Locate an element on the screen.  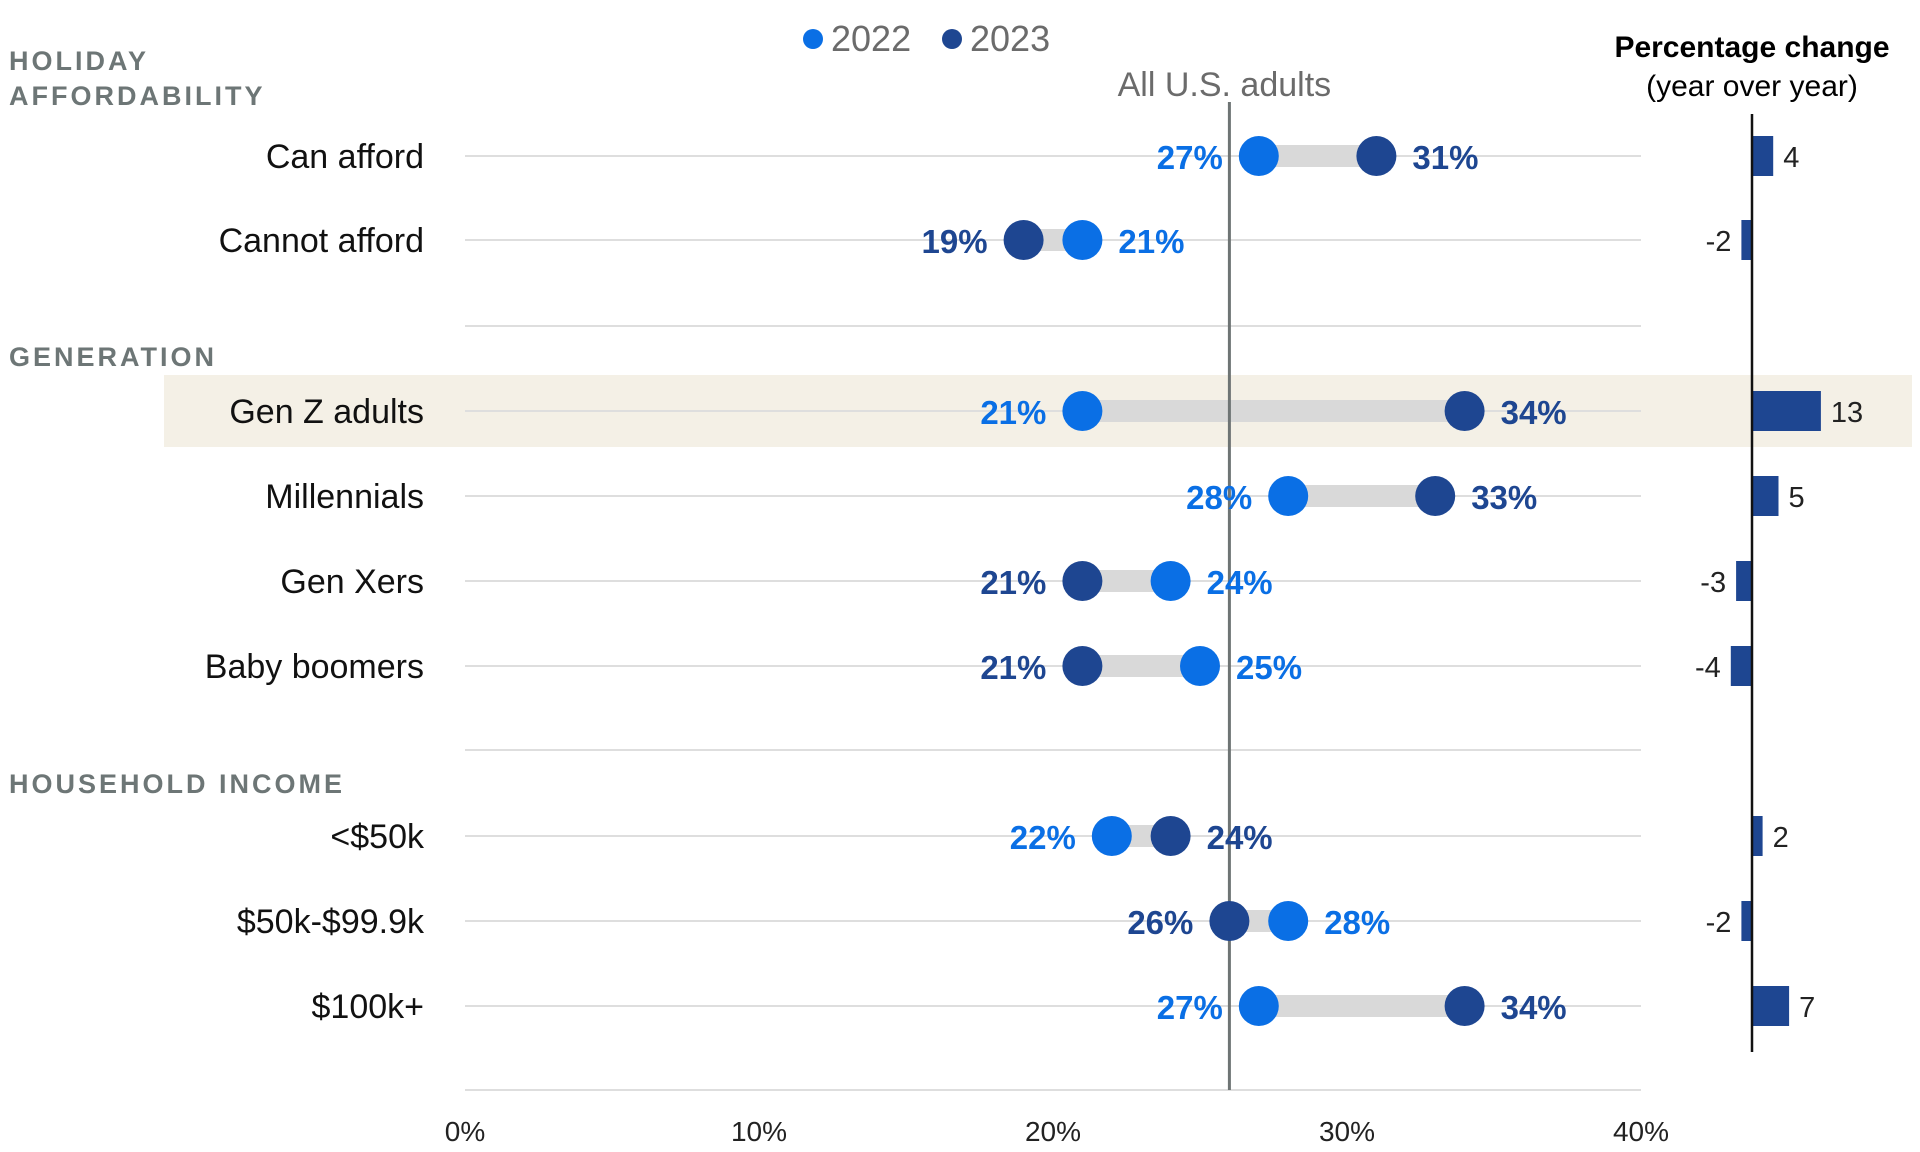
value-label-2022: 22% is located at coordinates (1043, 837).